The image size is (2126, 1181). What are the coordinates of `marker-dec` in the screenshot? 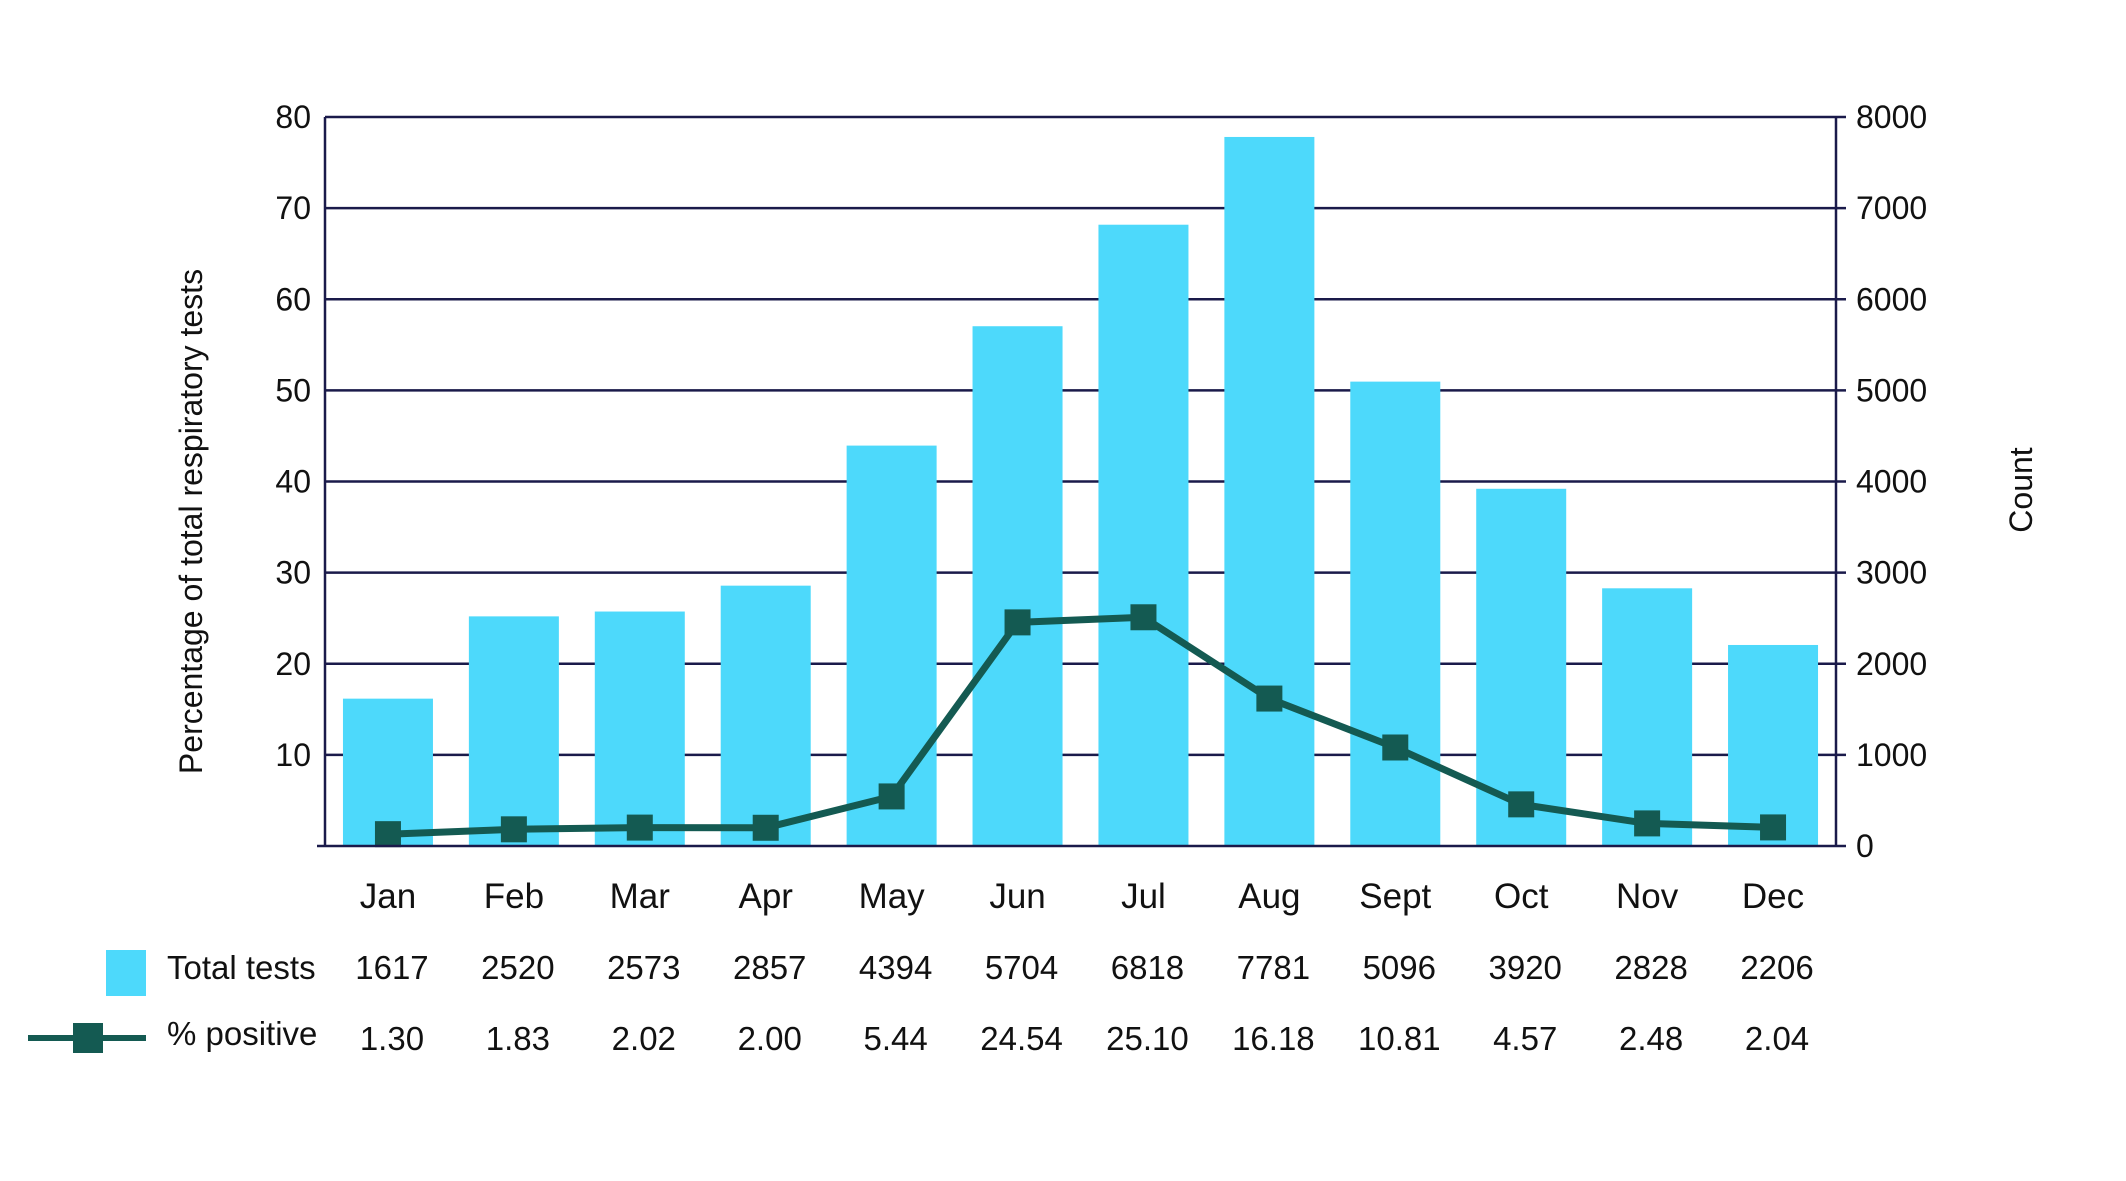 It's located at (1773, 827).